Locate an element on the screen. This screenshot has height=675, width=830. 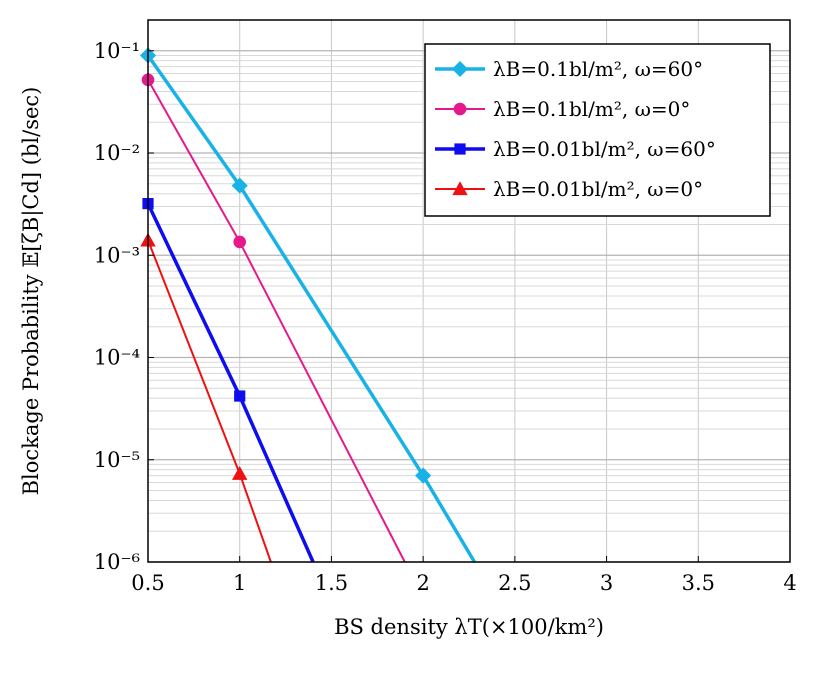
series-group is located at coordinates (206, 397).